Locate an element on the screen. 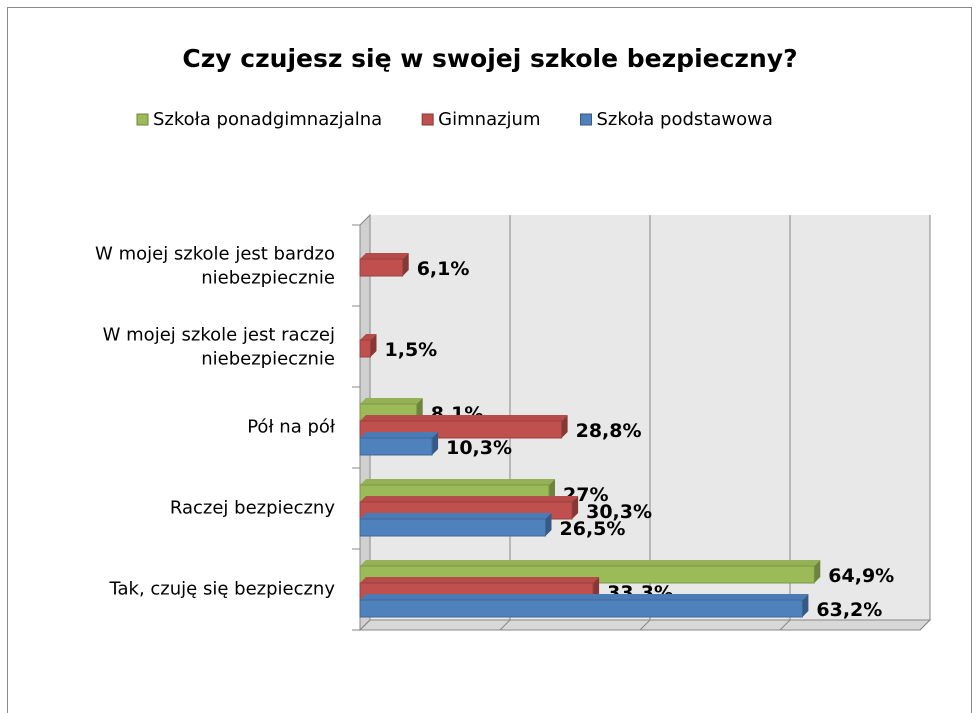  y-tick-label: Raczej bezpieczny is located at coordinates (252, 508).